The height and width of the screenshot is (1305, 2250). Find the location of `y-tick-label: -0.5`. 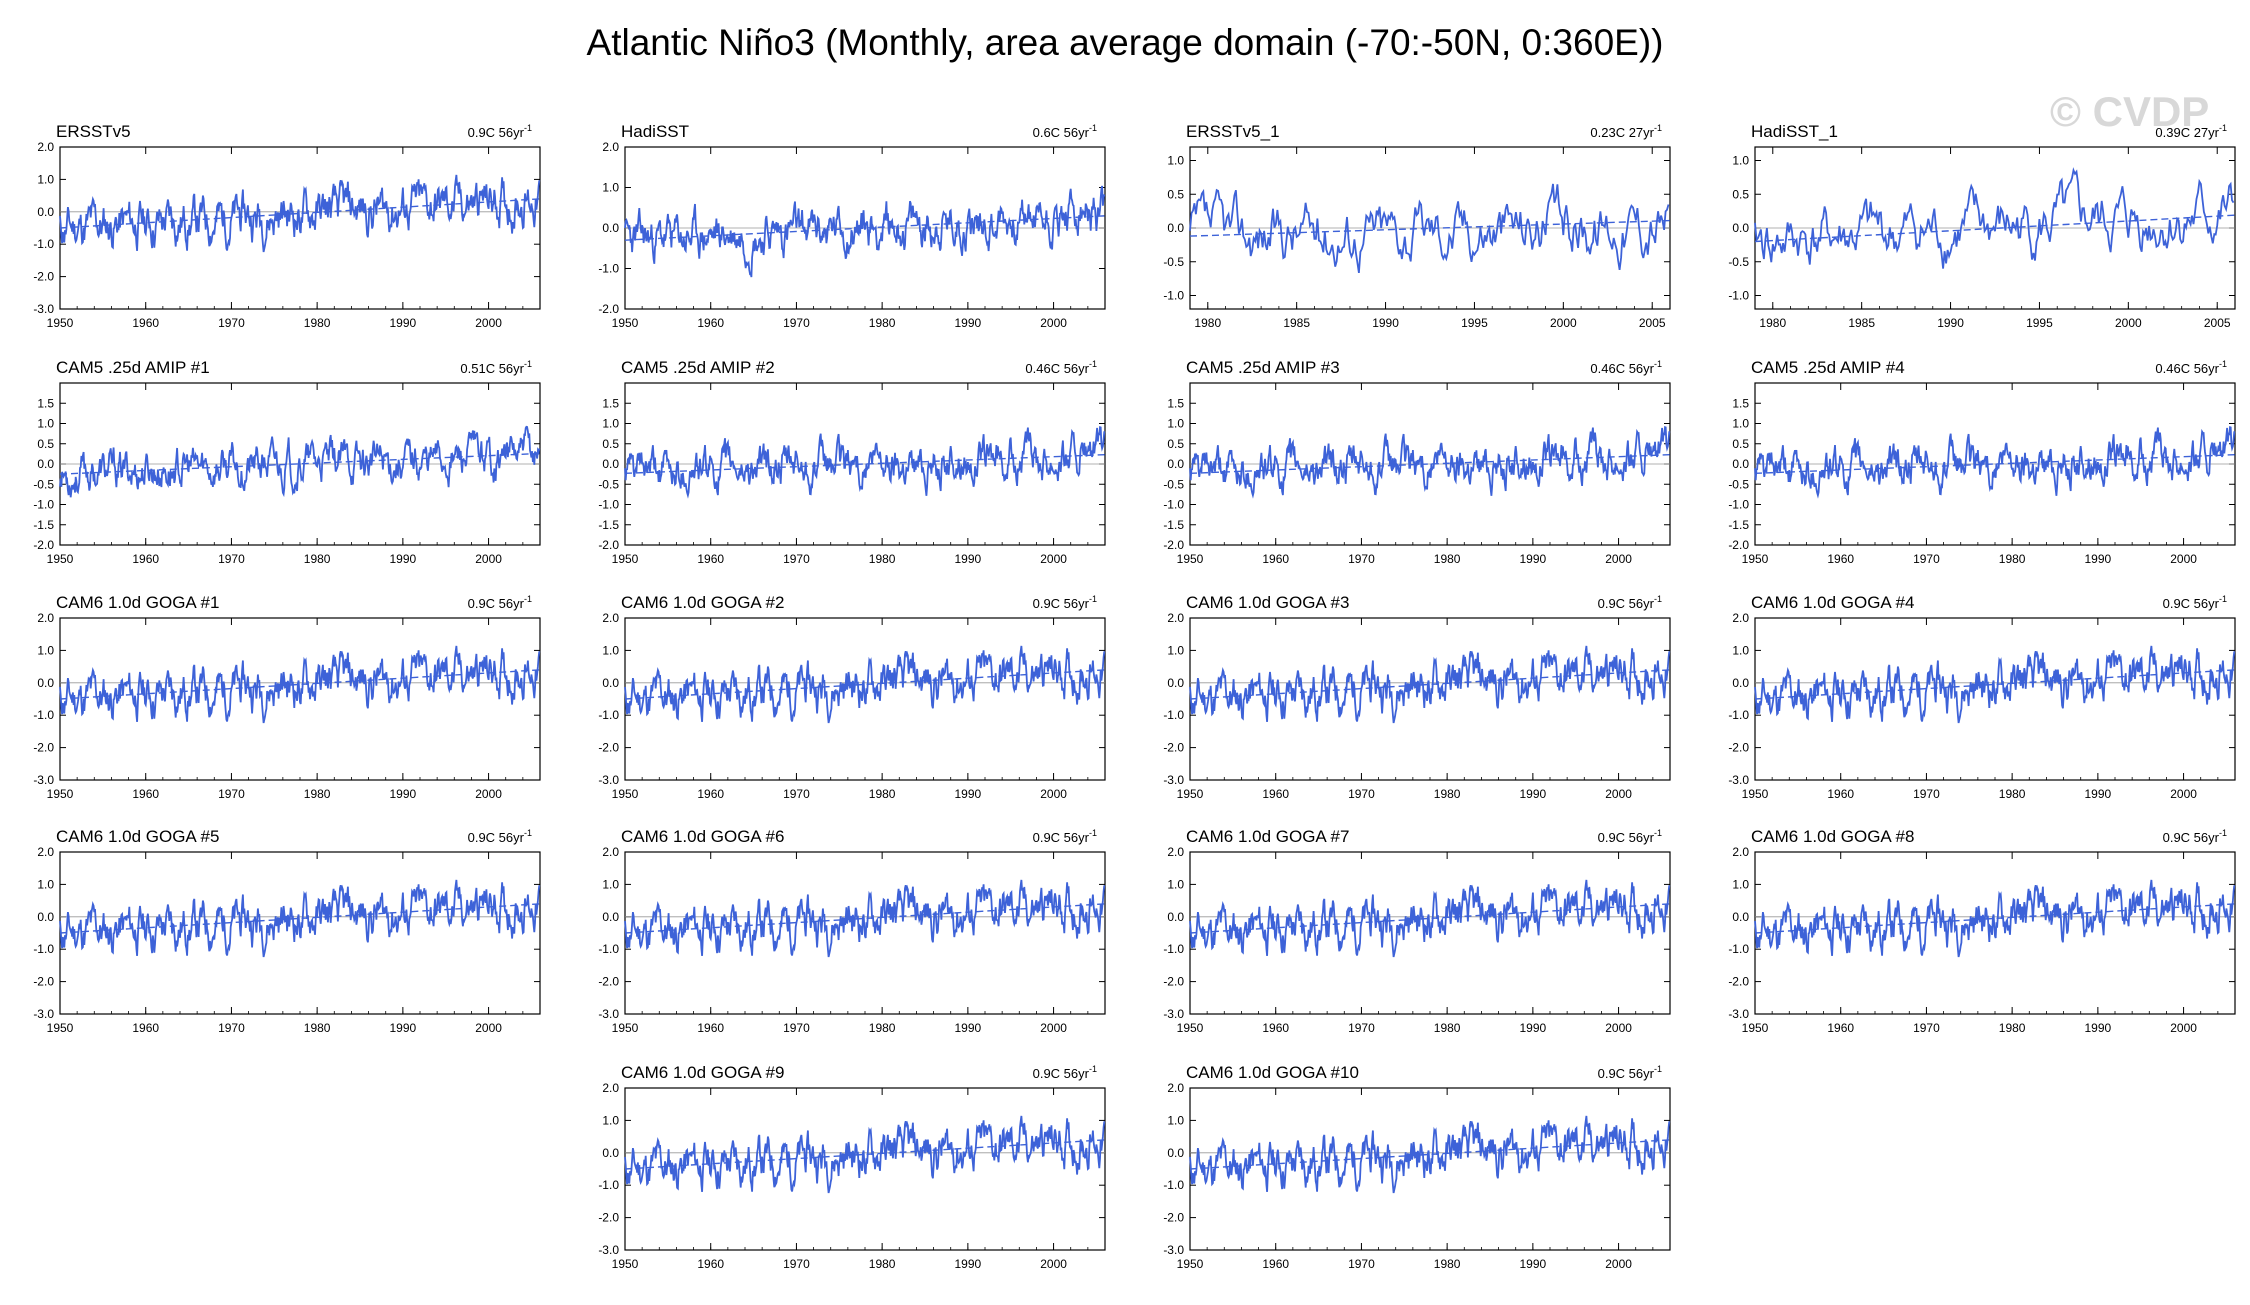

y-tick-label: -0.5 is located at coordinates (1173, 484).